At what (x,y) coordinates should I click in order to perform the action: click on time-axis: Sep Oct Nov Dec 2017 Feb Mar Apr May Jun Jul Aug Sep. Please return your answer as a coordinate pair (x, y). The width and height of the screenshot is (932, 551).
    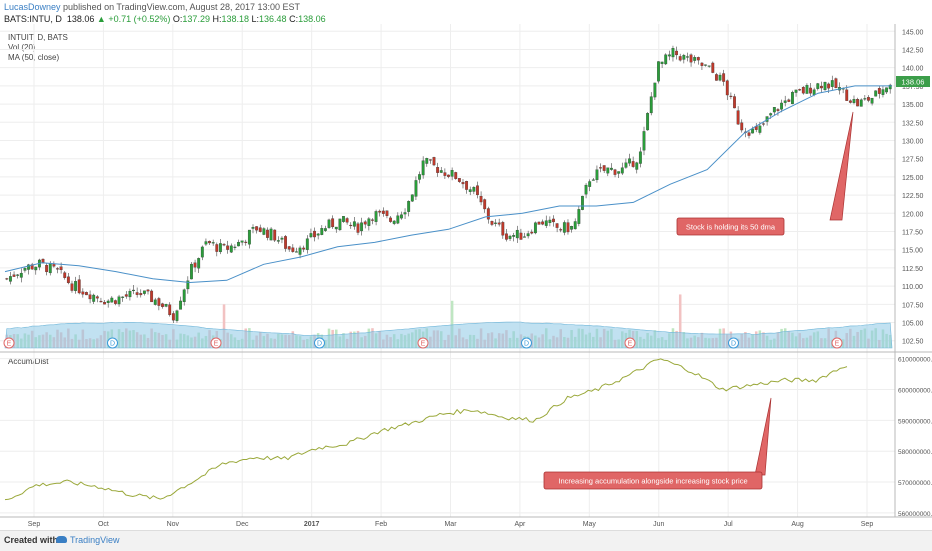
    Looking at the image, I should click on (451, 524).